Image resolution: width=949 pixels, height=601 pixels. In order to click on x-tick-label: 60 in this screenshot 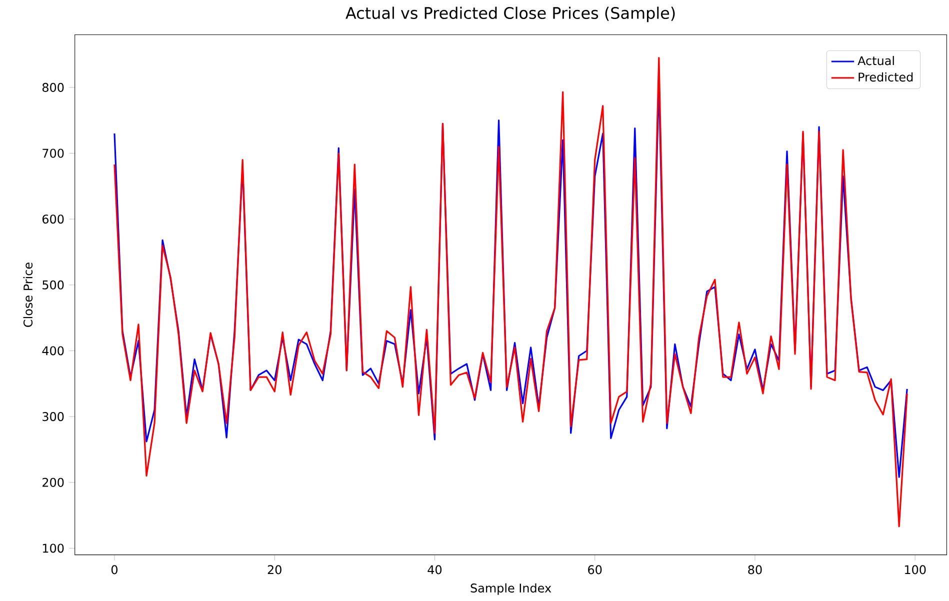, I will do `click(595, 569)`.